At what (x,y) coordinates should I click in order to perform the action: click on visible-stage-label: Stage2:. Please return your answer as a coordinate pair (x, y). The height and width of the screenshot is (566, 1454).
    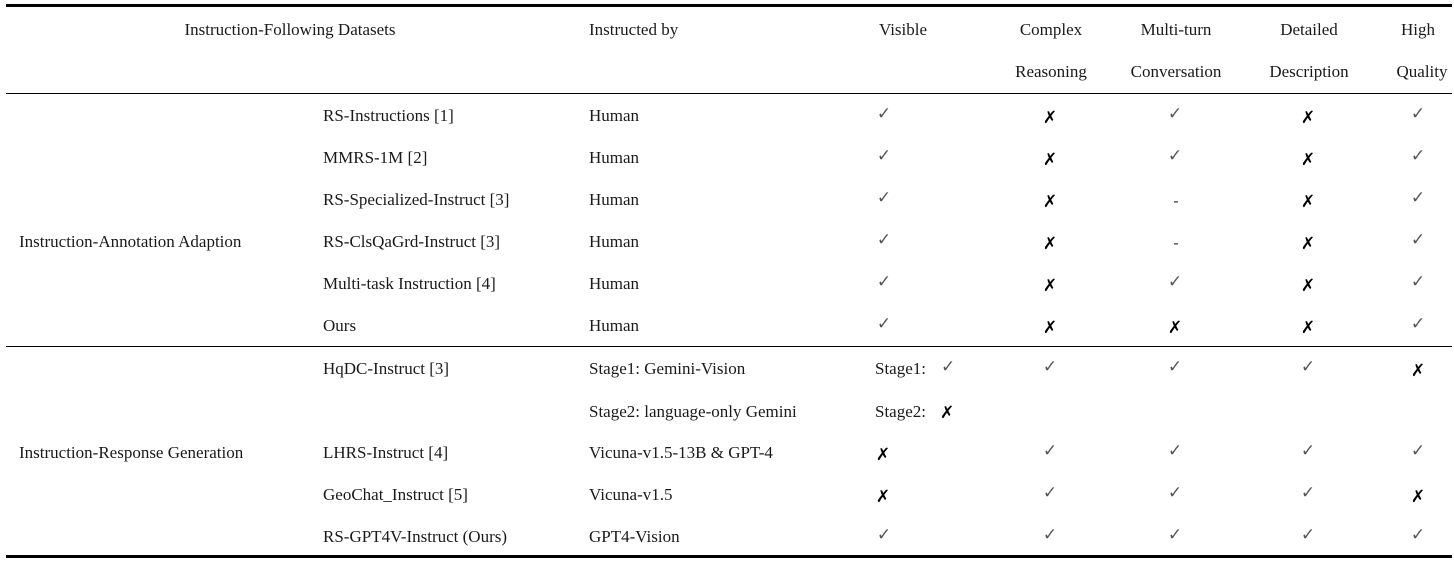
    Looking at the image, I should click on (900, 411).